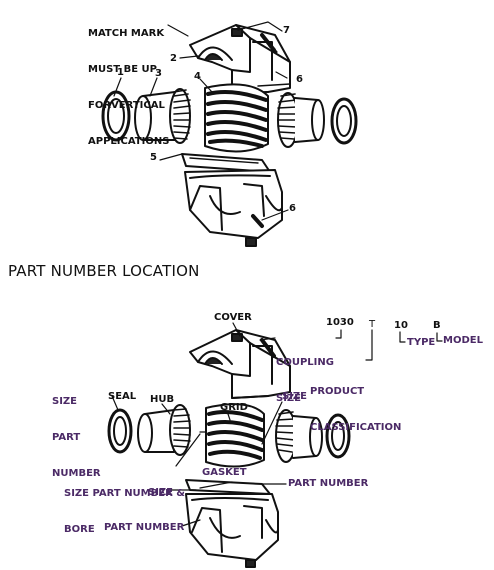 This screenshot has width=494, height=570. Describe the element at coordinates (236, 118) in the screenshot. I see `top-grid-spring` at that location.